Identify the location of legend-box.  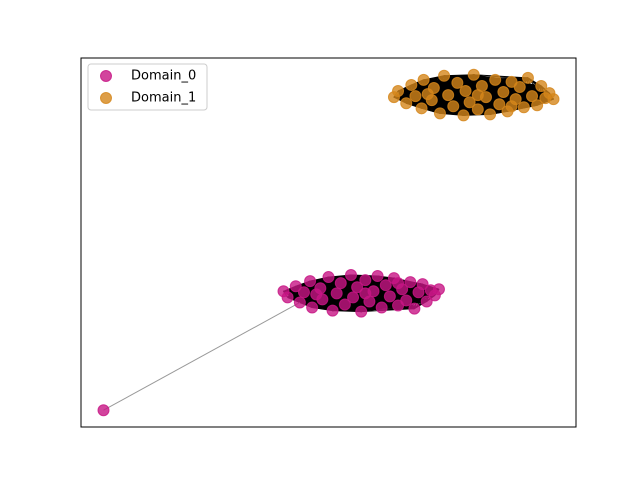
(147, 87).